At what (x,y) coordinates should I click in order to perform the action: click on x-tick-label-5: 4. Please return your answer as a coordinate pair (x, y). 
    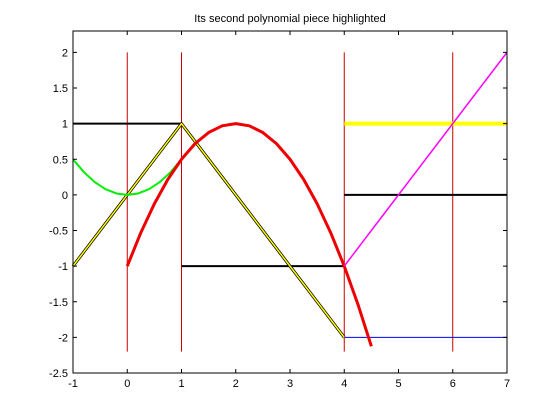
    Looking at the image, I should click on (344, 384).